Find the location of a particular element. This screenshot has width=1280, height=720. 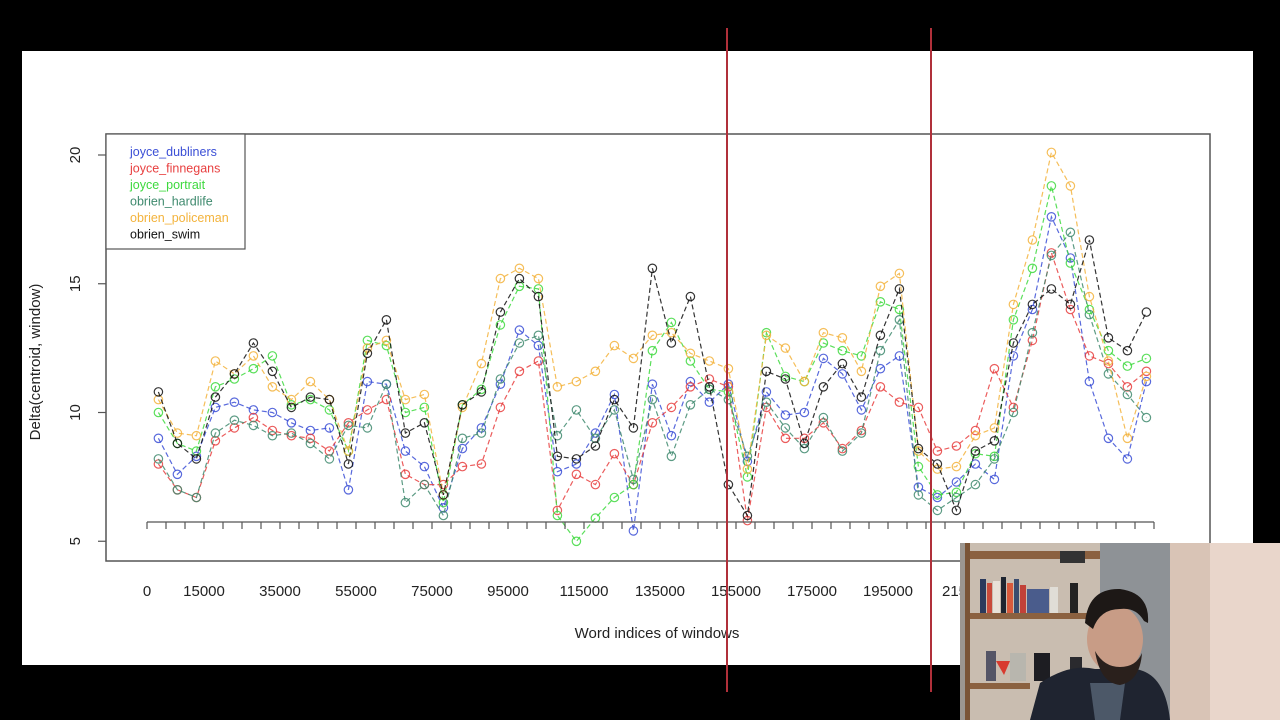

x-tick-label: 35000 is located at coordinates (280, 591).